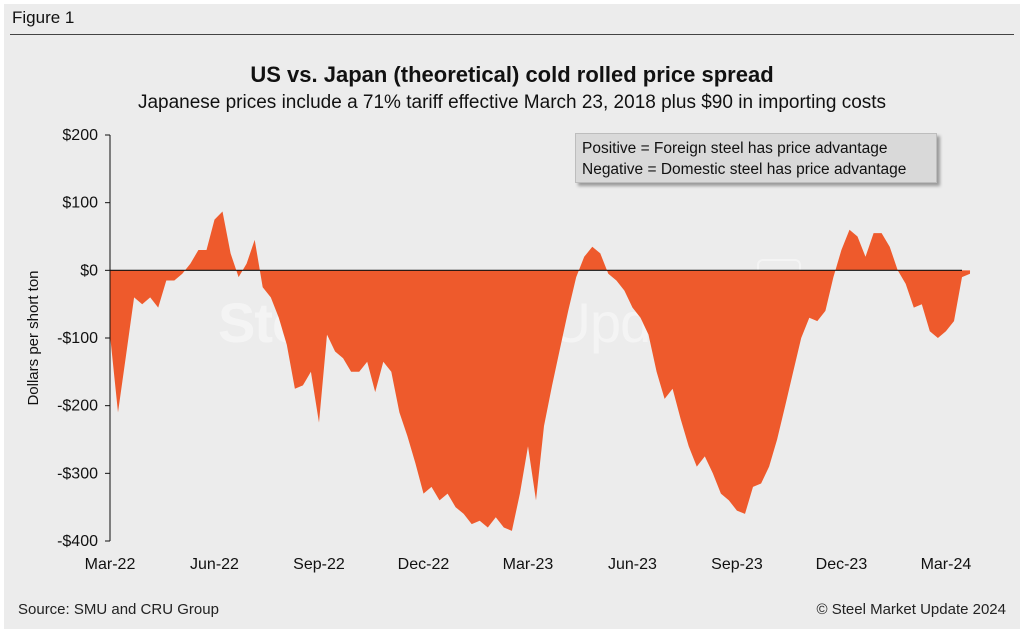  What do you see at coordinates (77, 541) in the screenshot?
I see `y-tick-label: -$400` at bounding box center [77, 541].